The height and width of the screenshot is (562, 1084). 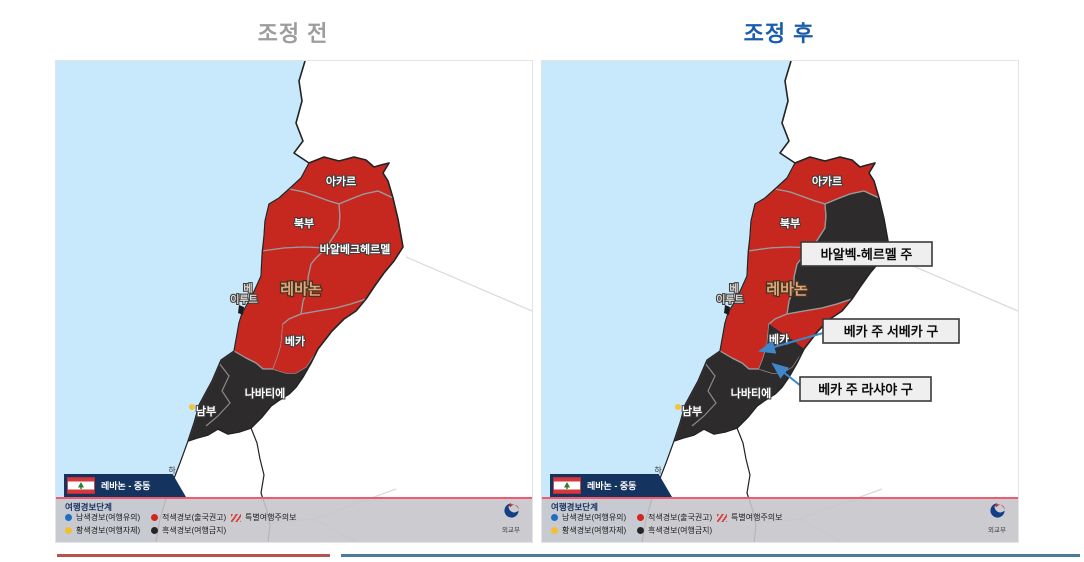 I want to click on label-bekaa: 베카, so click(x=295, y=341).